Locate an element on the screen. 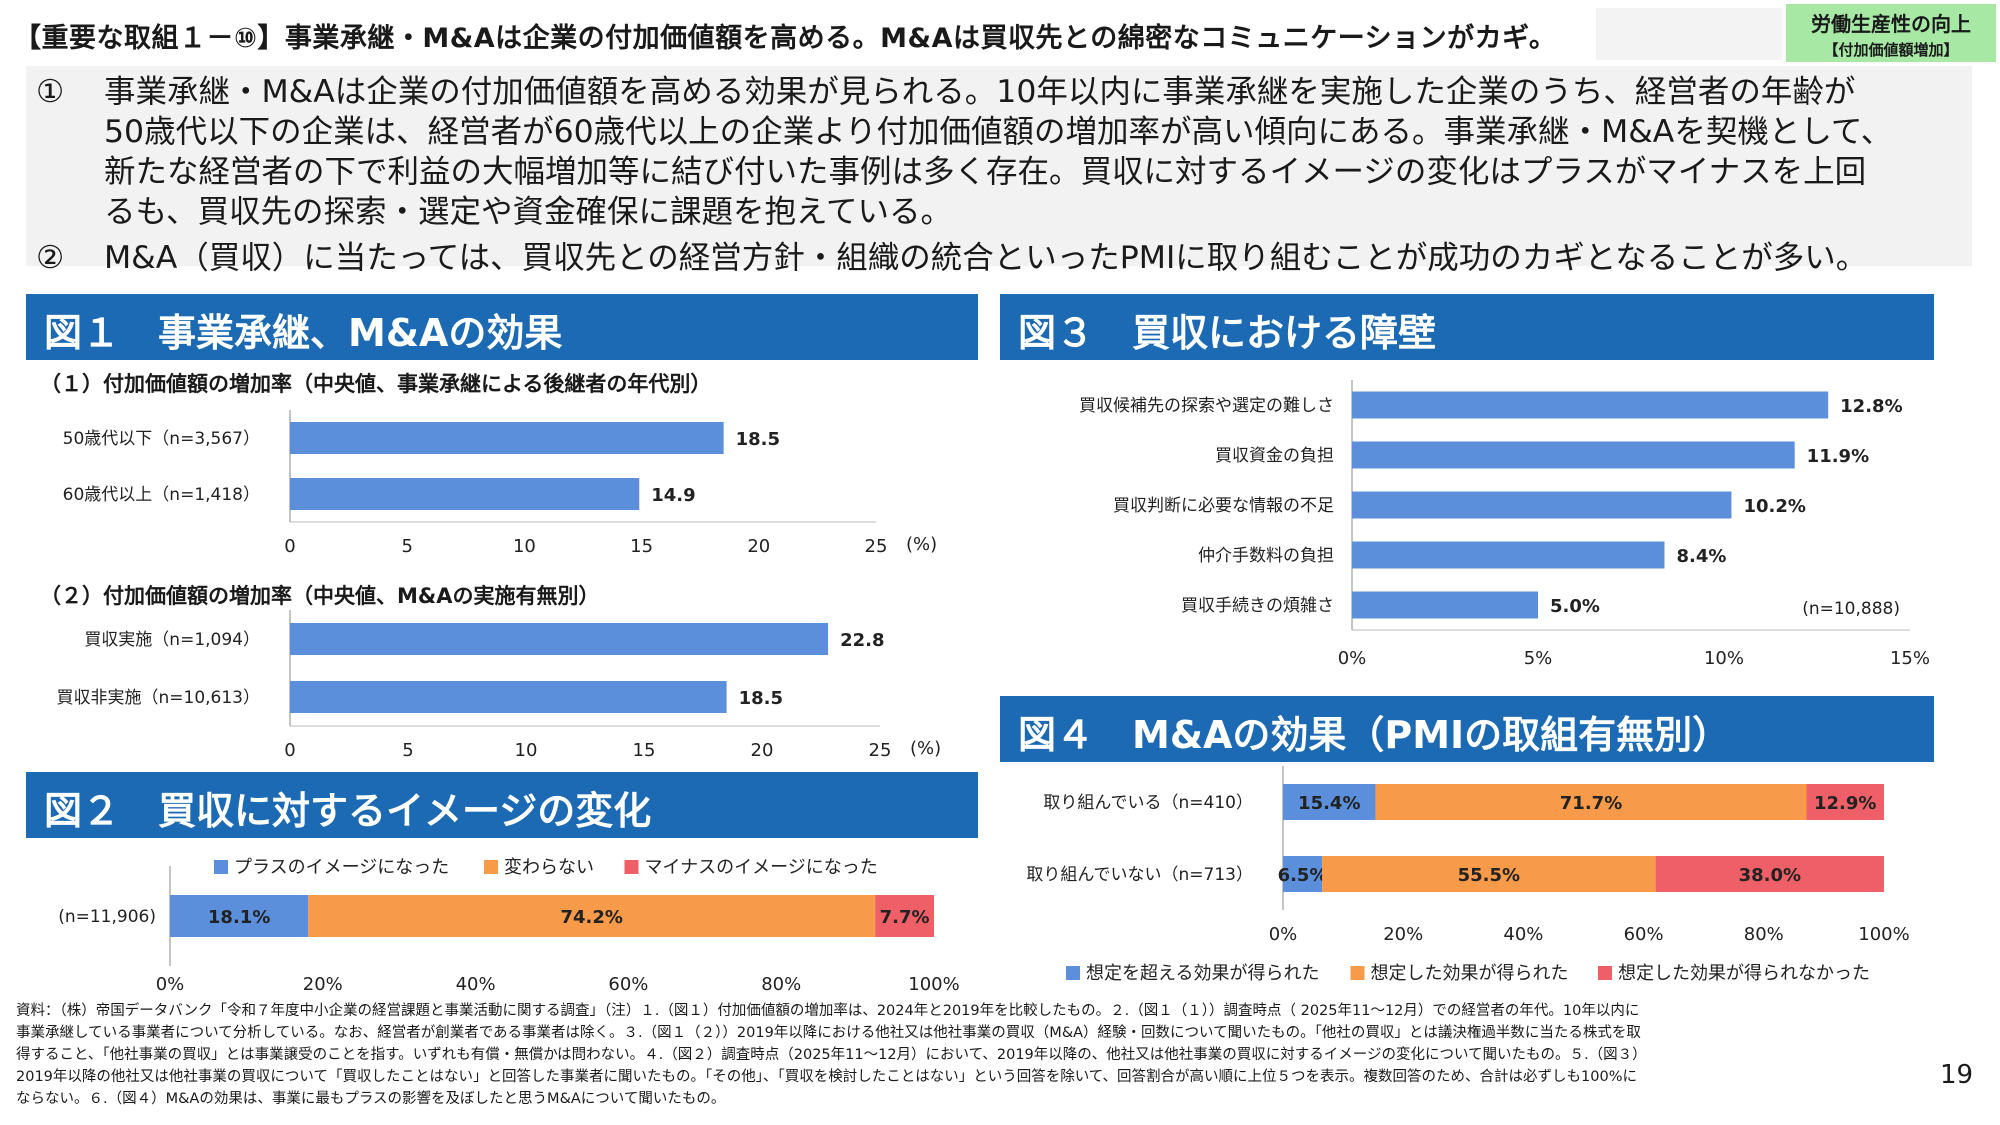  fig3-tick-label: 0% is located at coordinates (1352, 658).